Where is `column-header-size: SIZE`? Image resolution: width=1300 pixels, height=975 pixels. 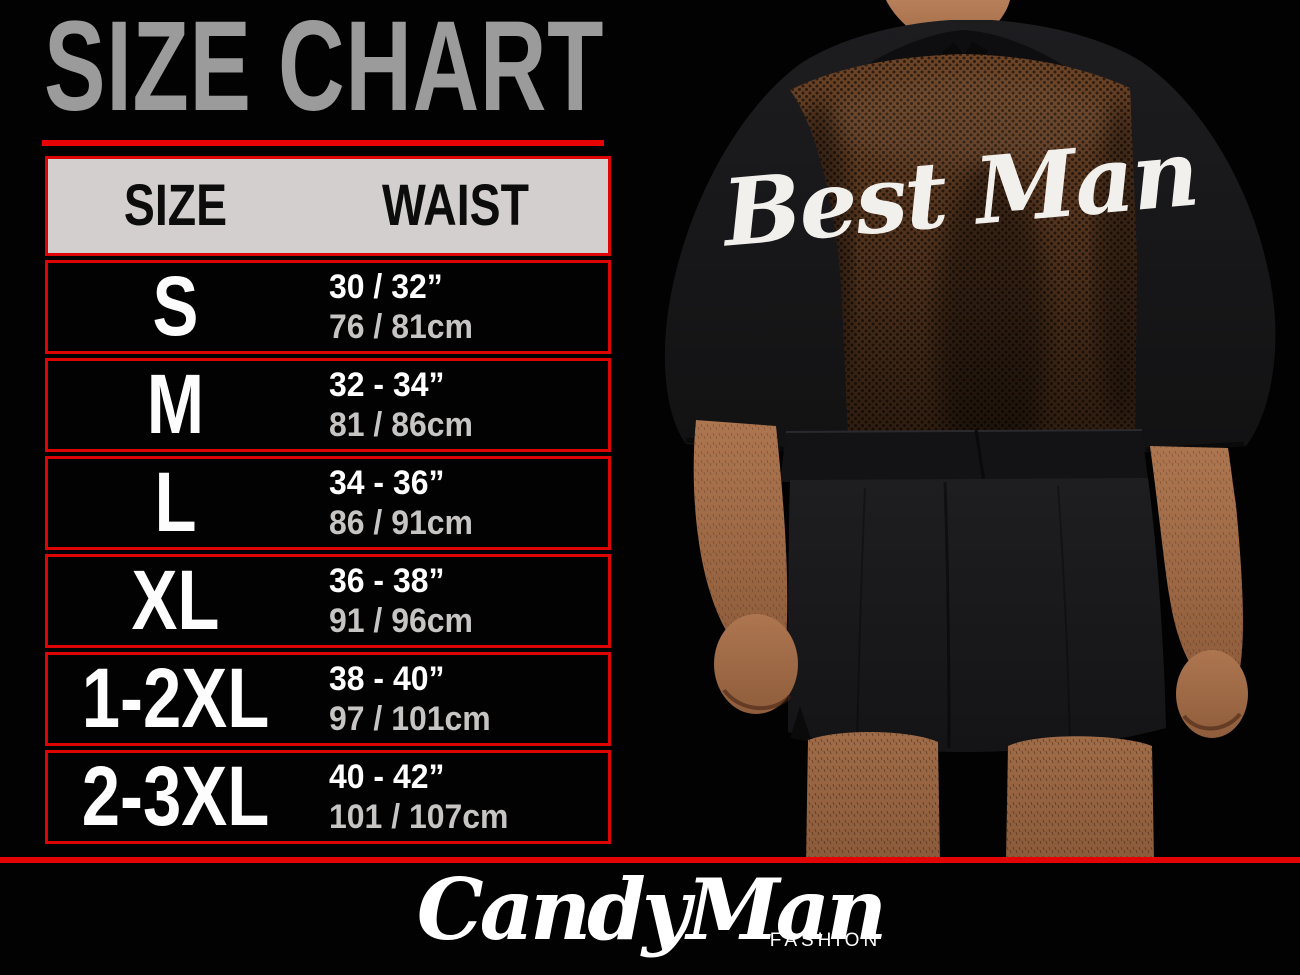
column-header-size: SIZE is located at coordinates (175, 205).